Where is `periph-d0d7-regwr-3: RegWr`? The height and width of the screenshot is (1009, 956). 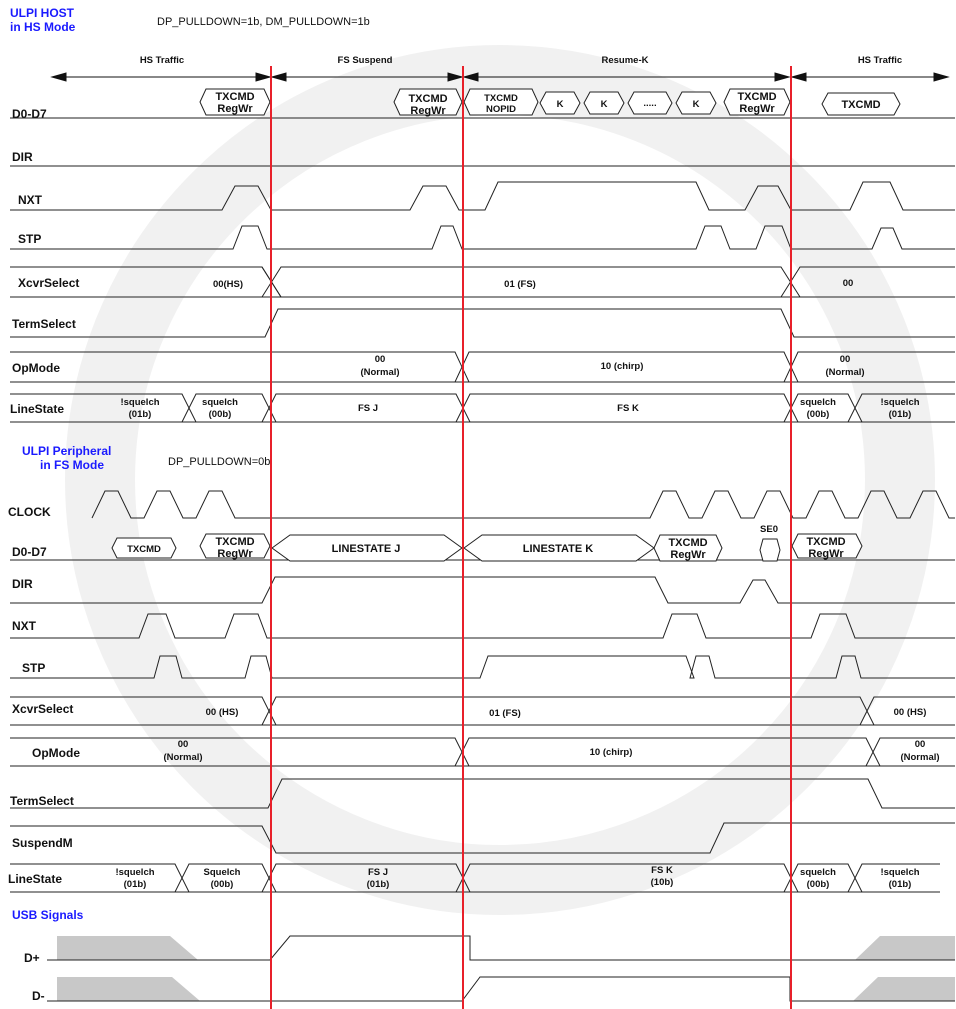 periph-d0d7-regwr-3: RegWr is located at coordinates (826, 554).